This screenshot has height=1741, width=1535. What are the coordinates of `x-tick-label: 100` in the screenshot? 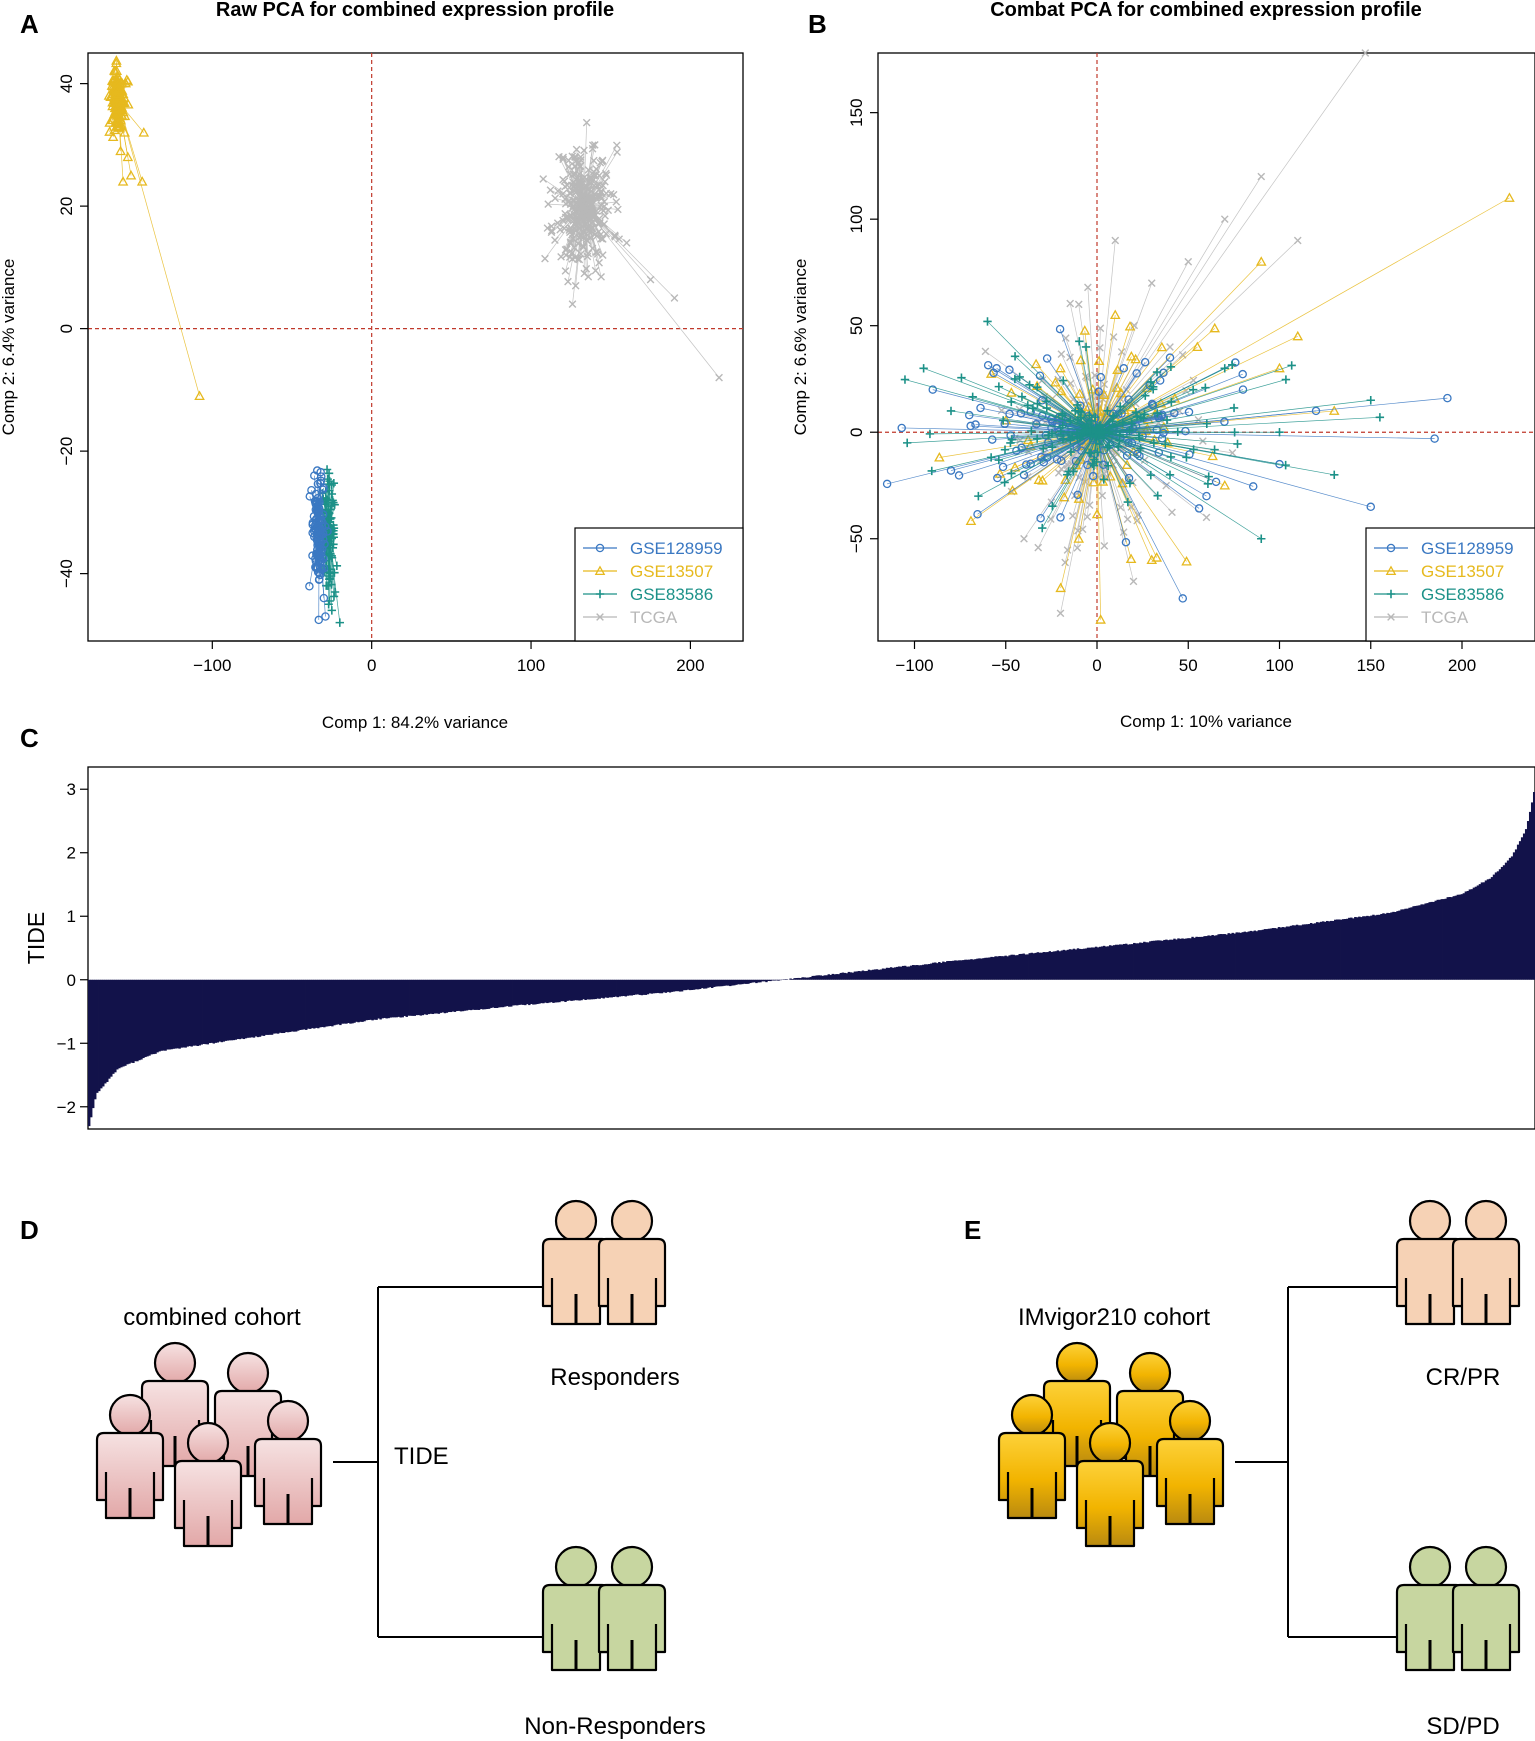 It's located at (531, 665).